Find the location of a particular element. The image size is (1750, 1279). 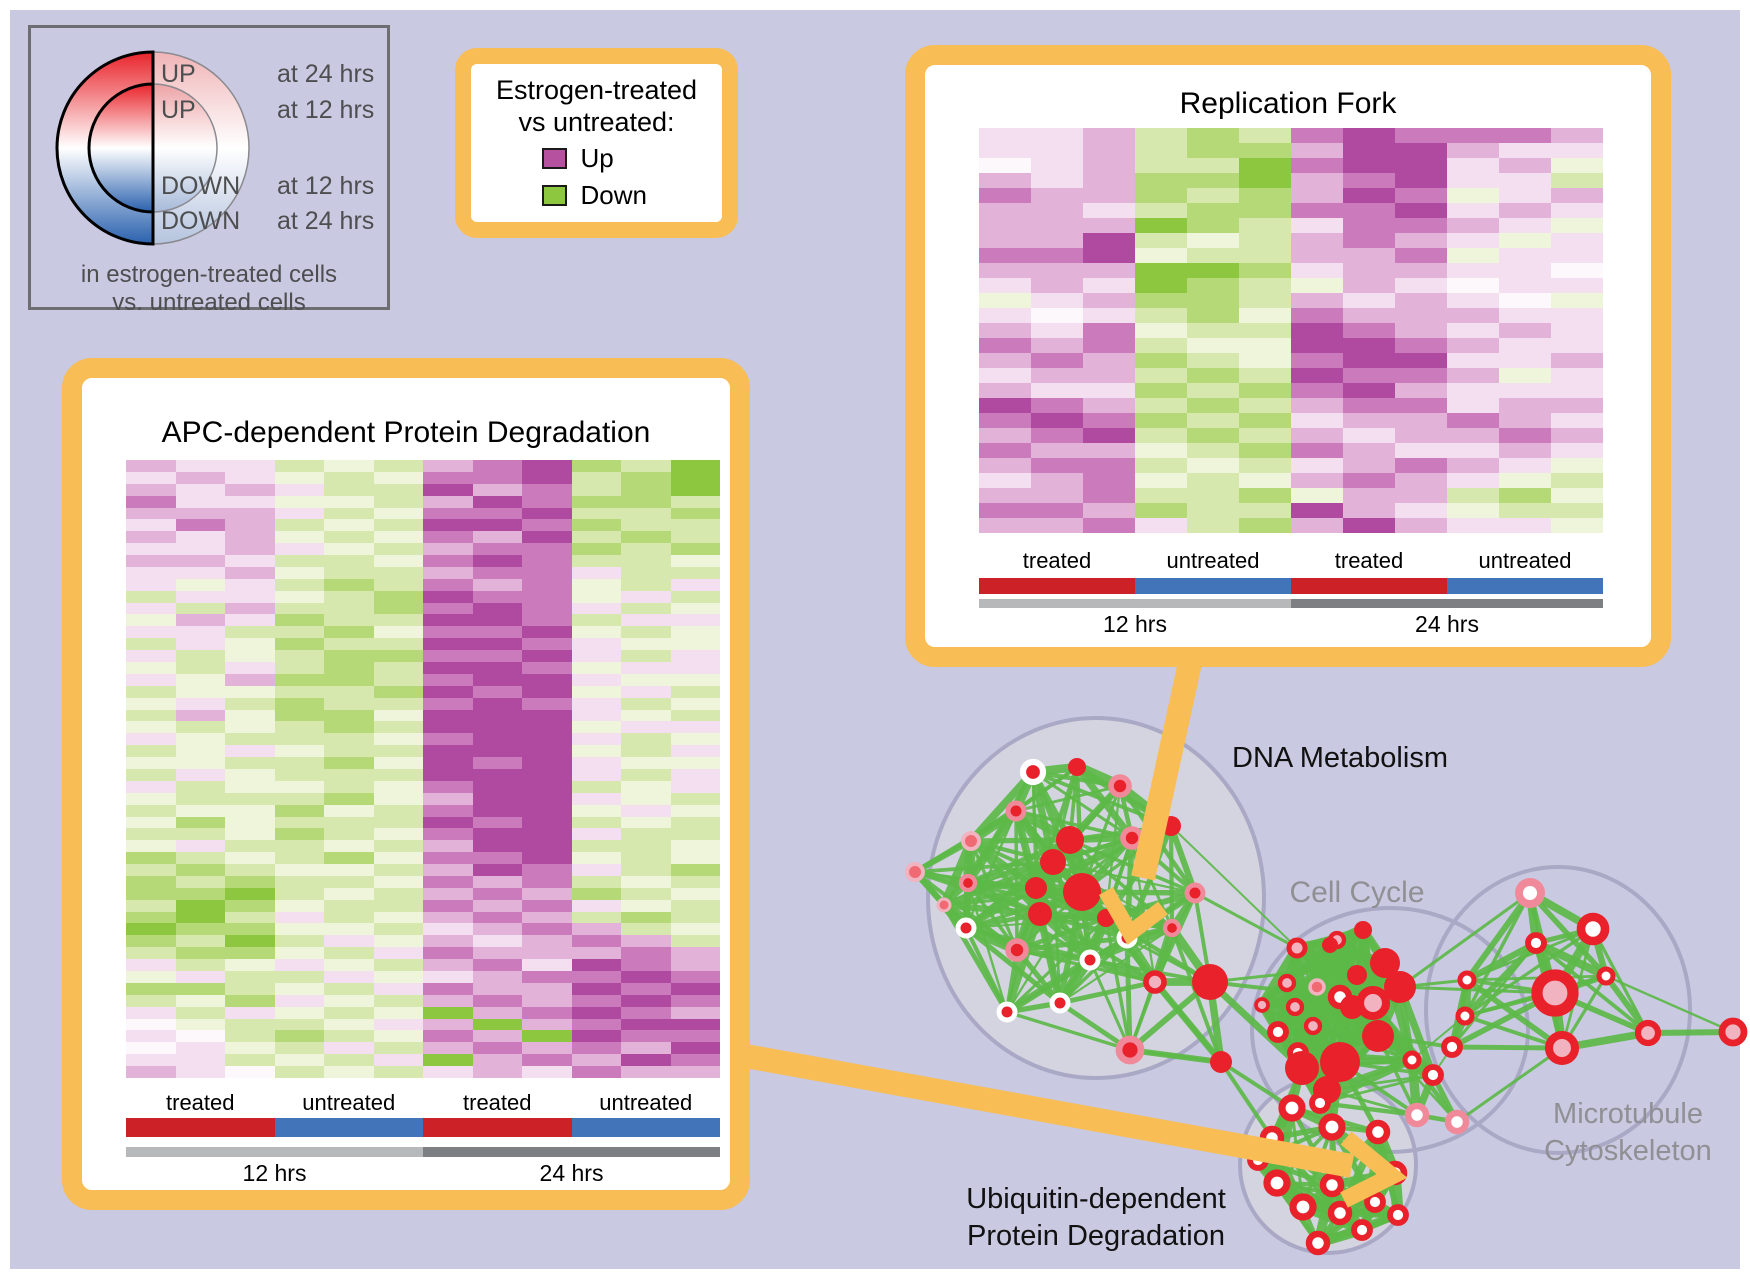

group-label: untreated is located at coordinates (646, 1102).